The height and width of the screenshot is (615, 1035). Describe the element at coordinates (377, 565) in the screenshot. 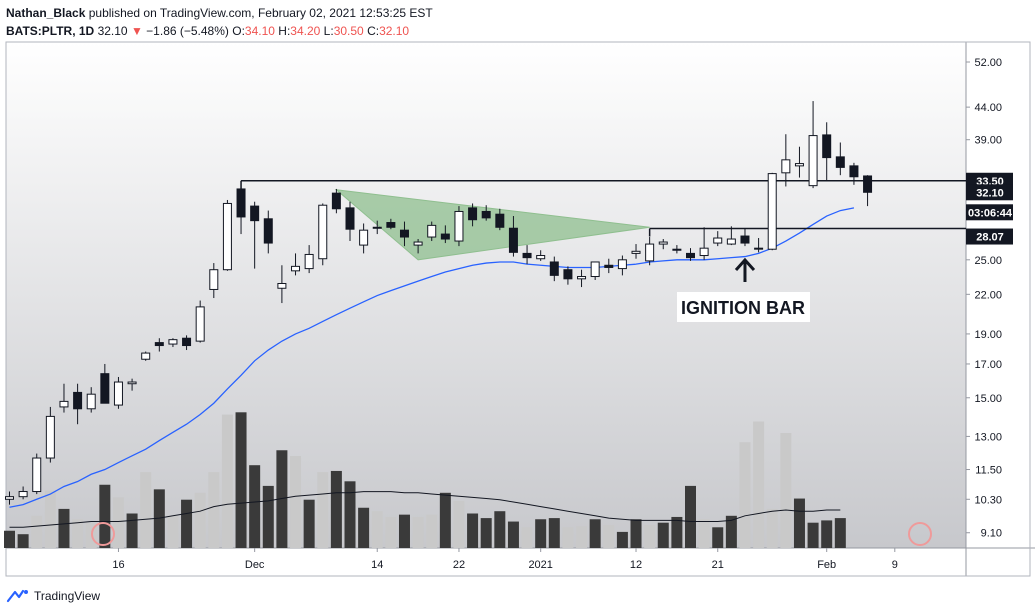

I see `time-tick-label: 14` at that location.